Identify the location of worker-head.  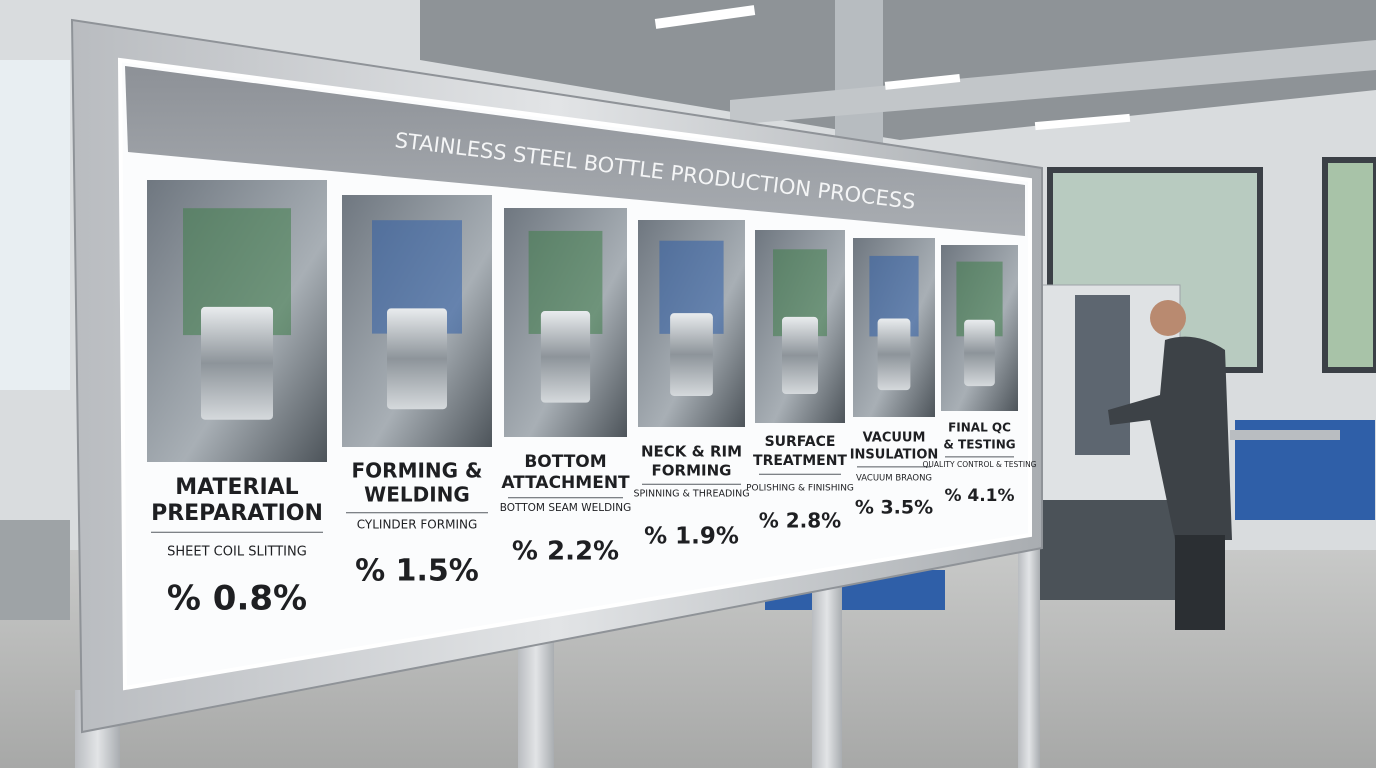
(1168, 318).